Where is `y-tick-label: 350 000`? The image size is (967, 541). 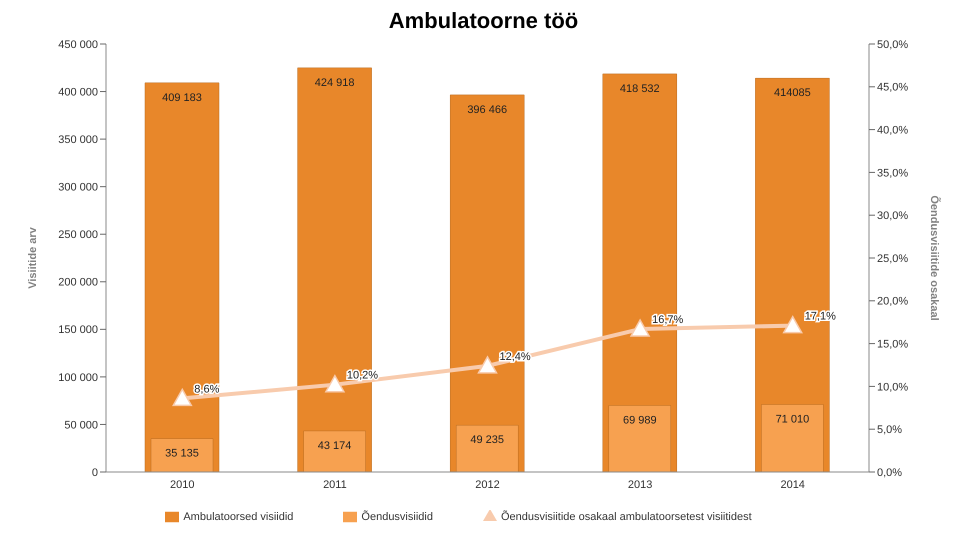 y-tick-label: 350 000 is located at coordinates (78, 140).